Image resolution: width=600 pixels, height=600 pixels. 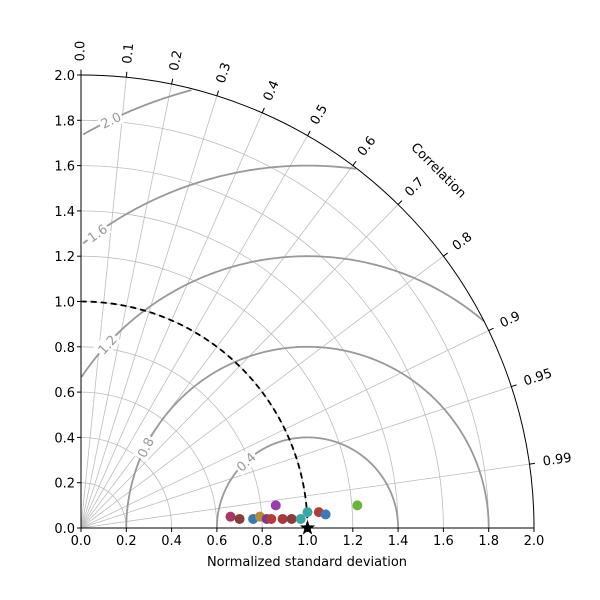 What do you see at coordinates (81, 51) in the screenshot?
I see `correlation-tick-label: 0.0` at bounding box center [81, 51].